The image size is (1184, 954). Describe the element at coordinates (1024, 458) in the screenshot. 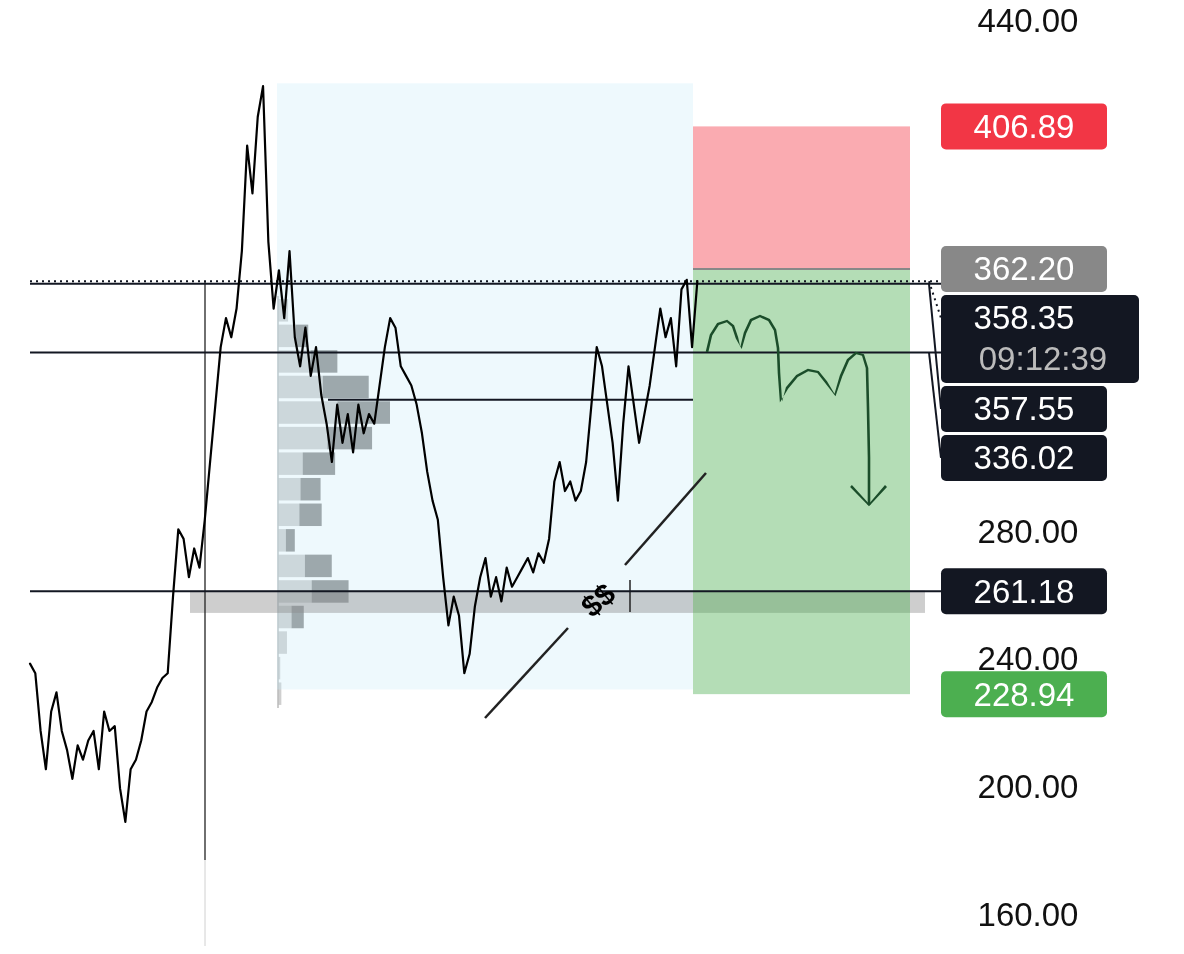

I see `ref-line-label: 336.02` at that location.